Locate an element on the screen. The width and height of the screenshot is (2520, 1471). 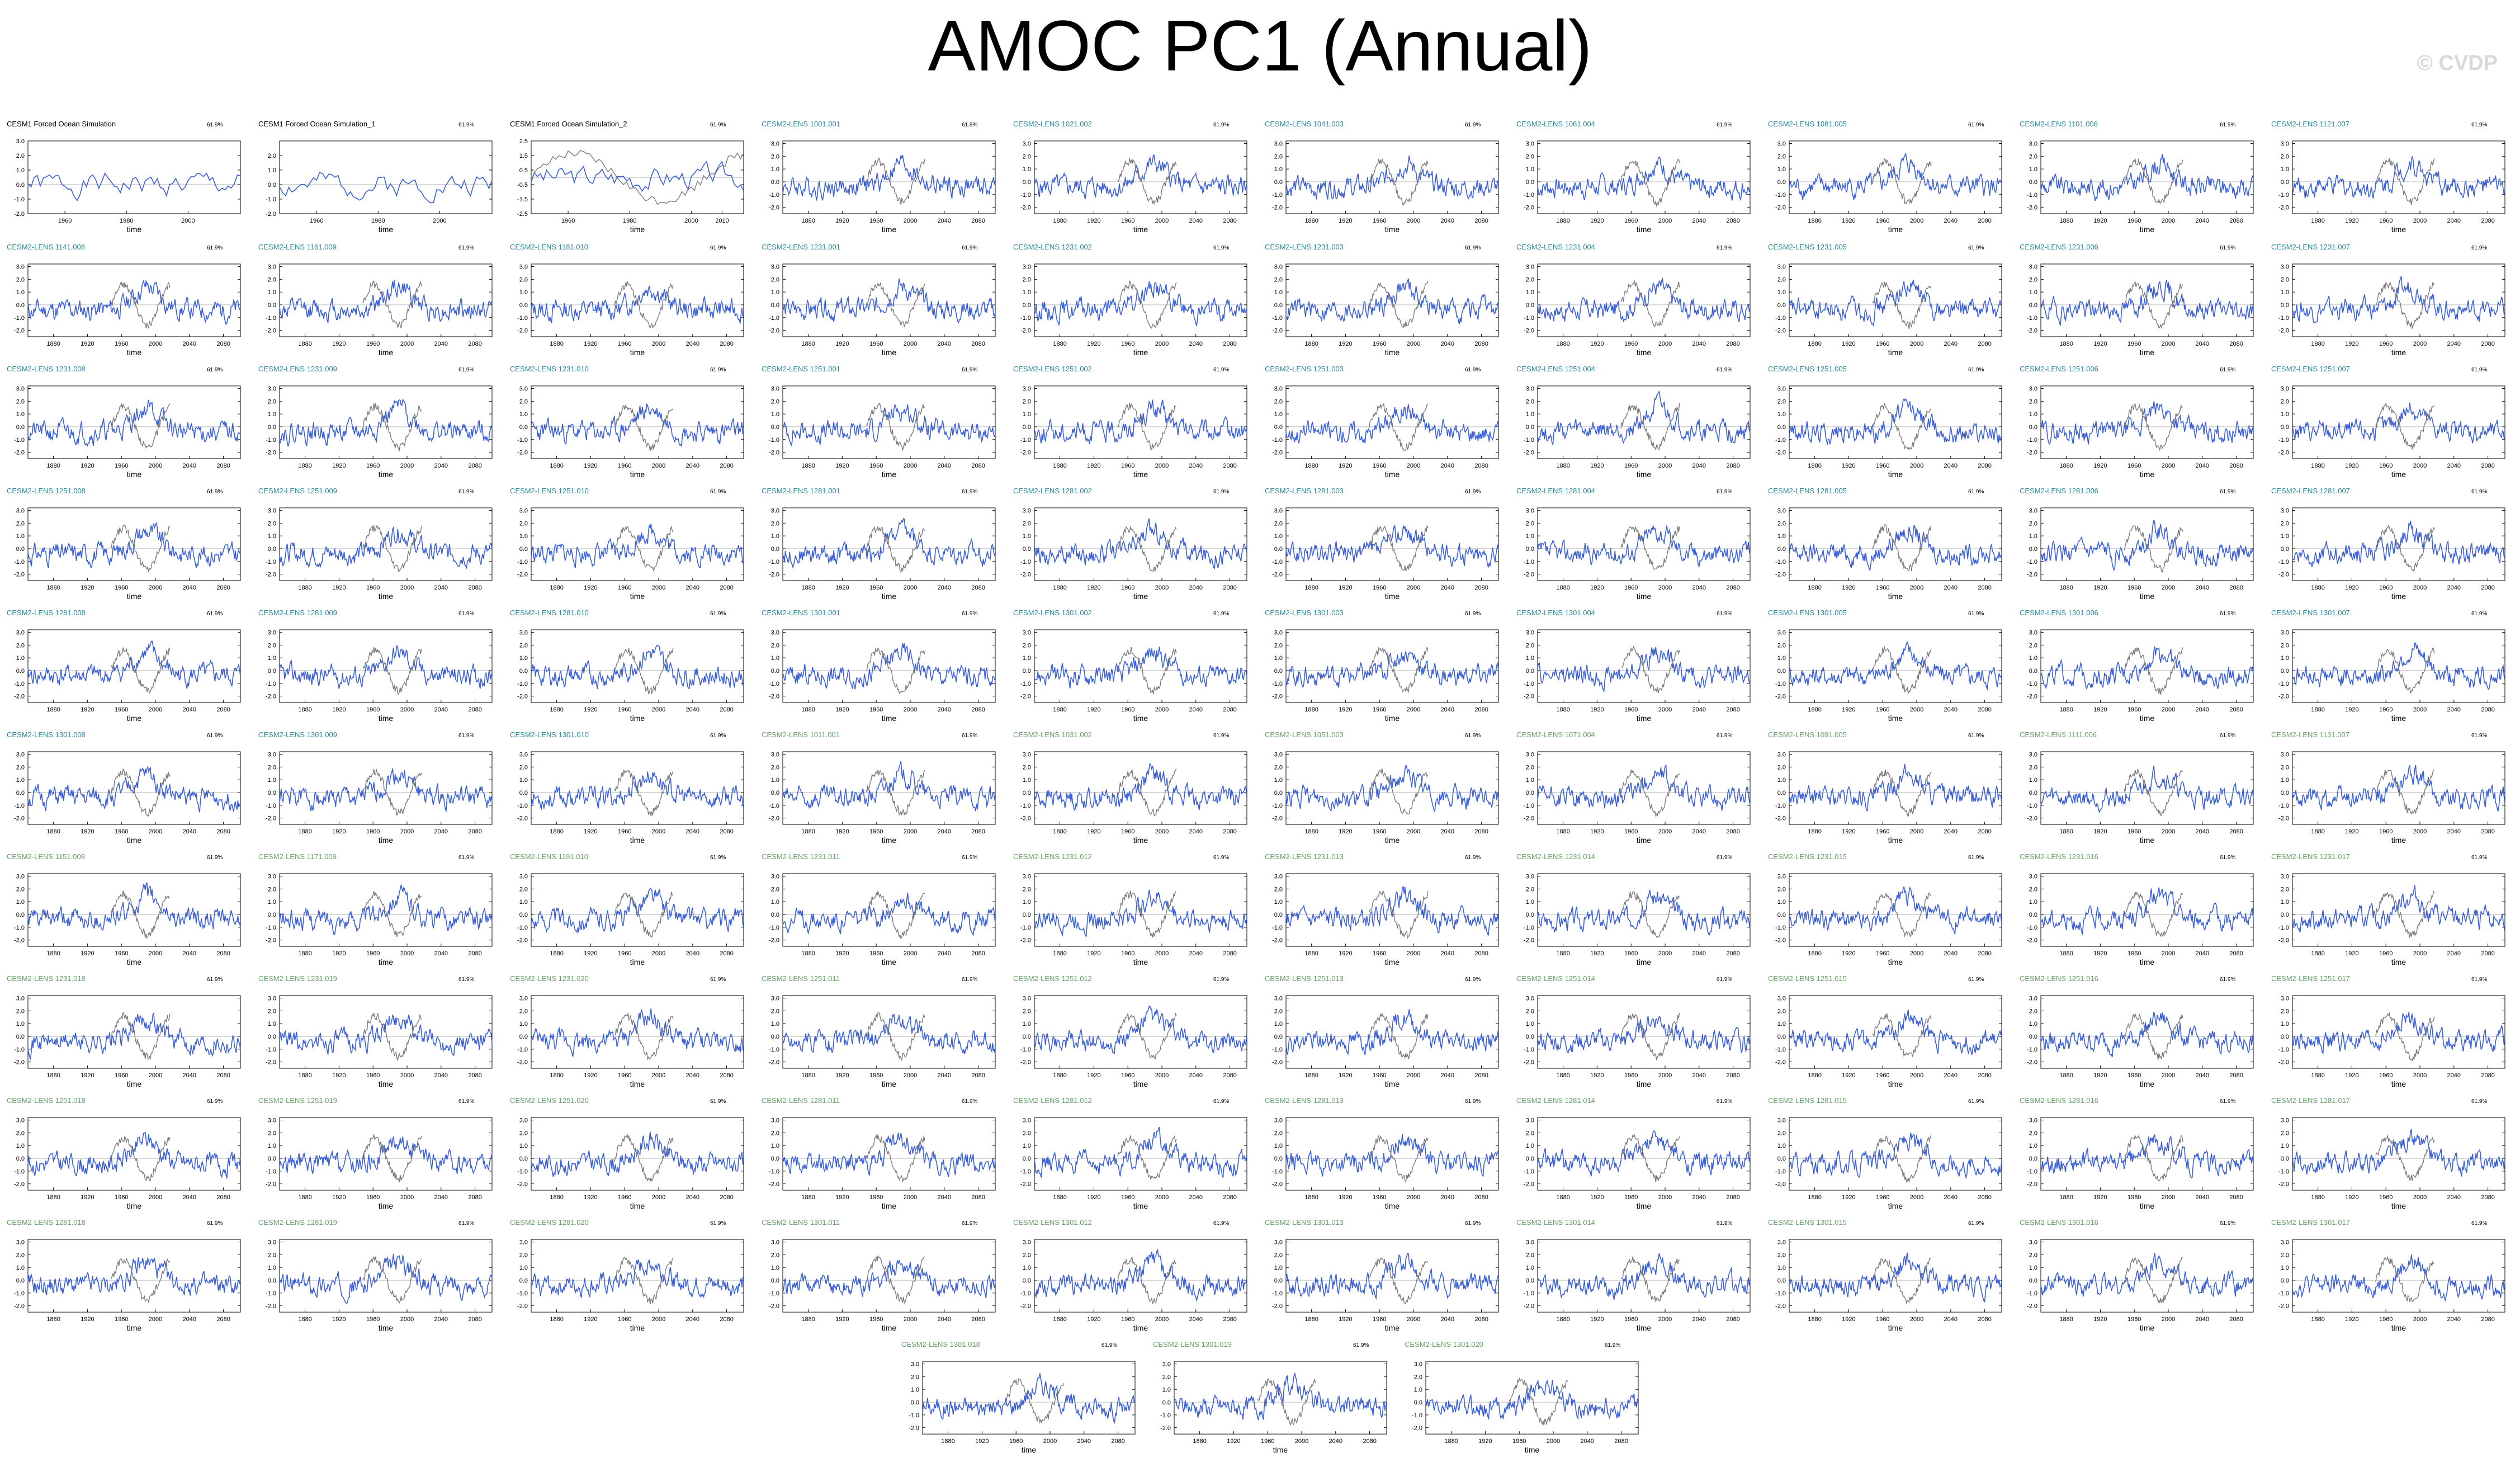
panel-title: CESM2-LENS 1281.001 is located at coordinates (801, 491).